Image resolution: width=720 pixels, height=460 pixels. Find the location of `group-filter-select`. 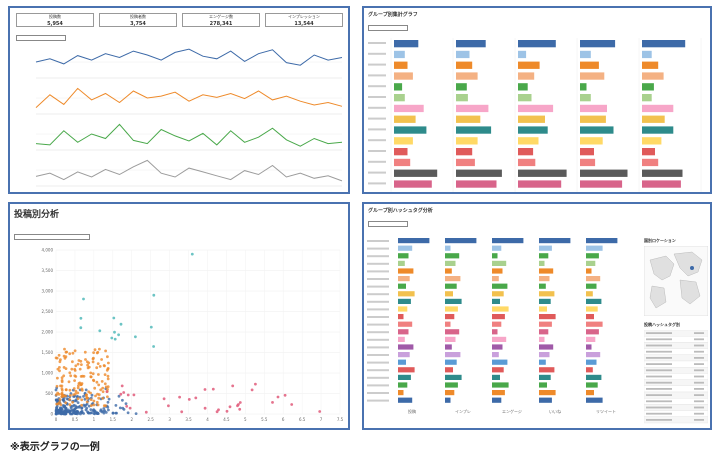

group-filter-select is located at coordinates (41, 38).